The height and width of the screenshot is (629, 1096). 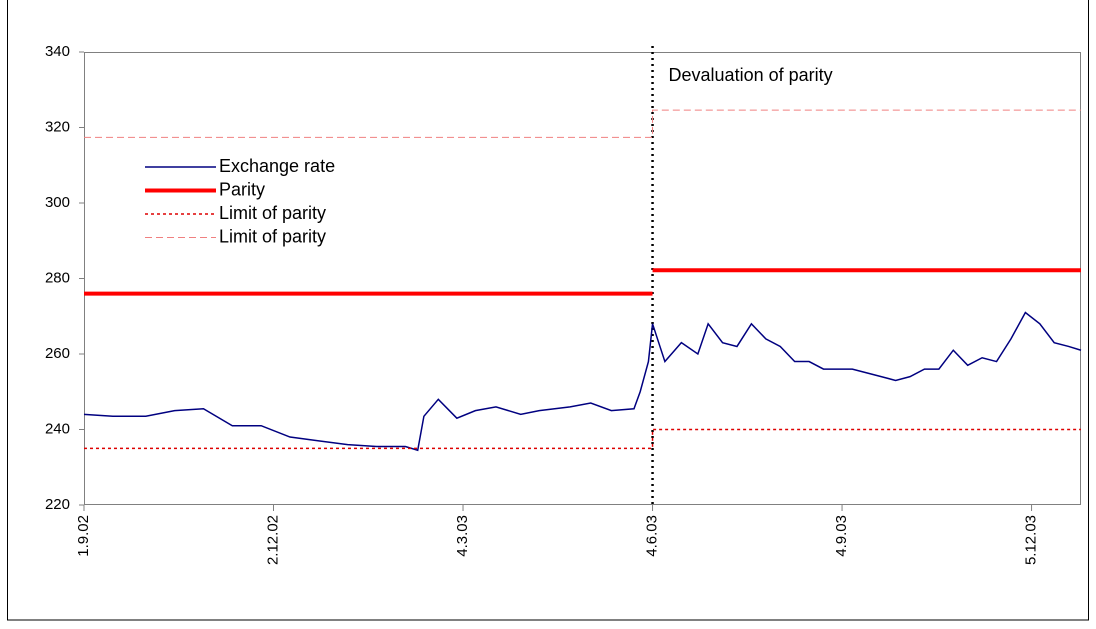 What do you see at coordinates (277, 166) in the screenshot?
I see `legend-label: Exchange rate` at bounding box center [277, 166].